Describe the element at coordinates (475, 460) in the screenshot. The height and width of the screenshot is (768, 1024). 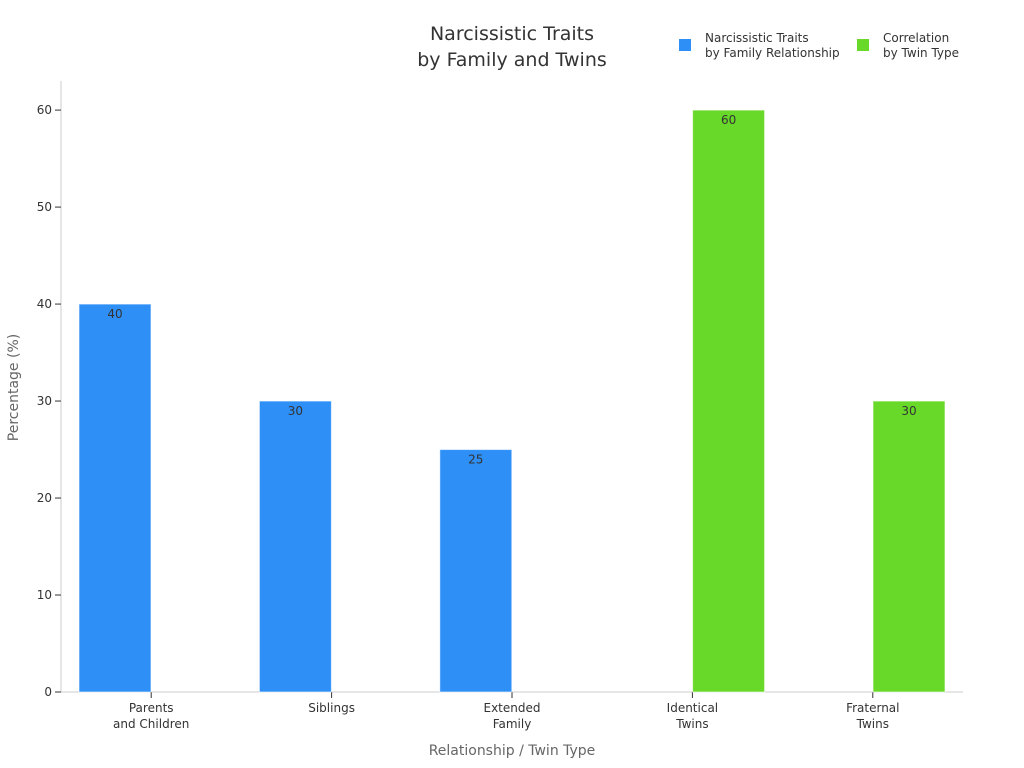
I see `bar-value-label: 25` at that location.